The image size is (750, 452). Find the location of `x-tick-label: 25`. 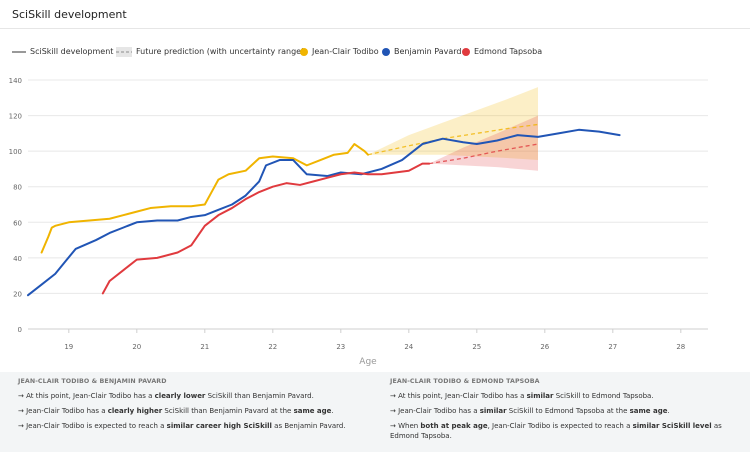

x-tick-label: 25 is located at coordinates (476, 347).